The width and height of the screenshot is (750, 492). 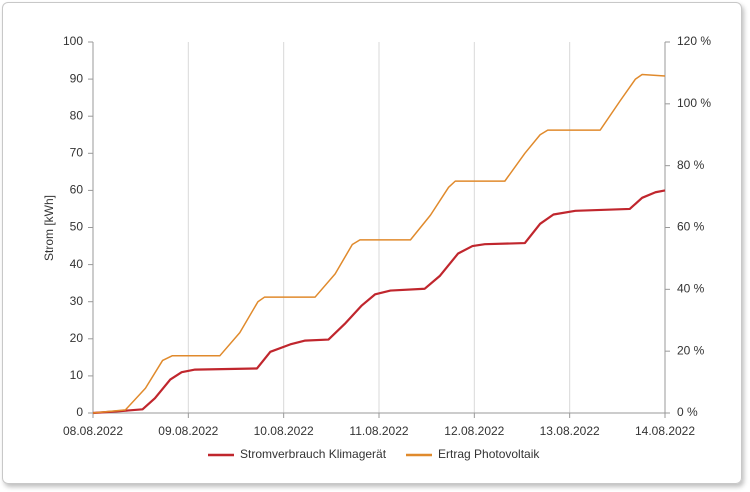 I want to click on y2-tick-label: 0 %, so click(x=687, y=412).